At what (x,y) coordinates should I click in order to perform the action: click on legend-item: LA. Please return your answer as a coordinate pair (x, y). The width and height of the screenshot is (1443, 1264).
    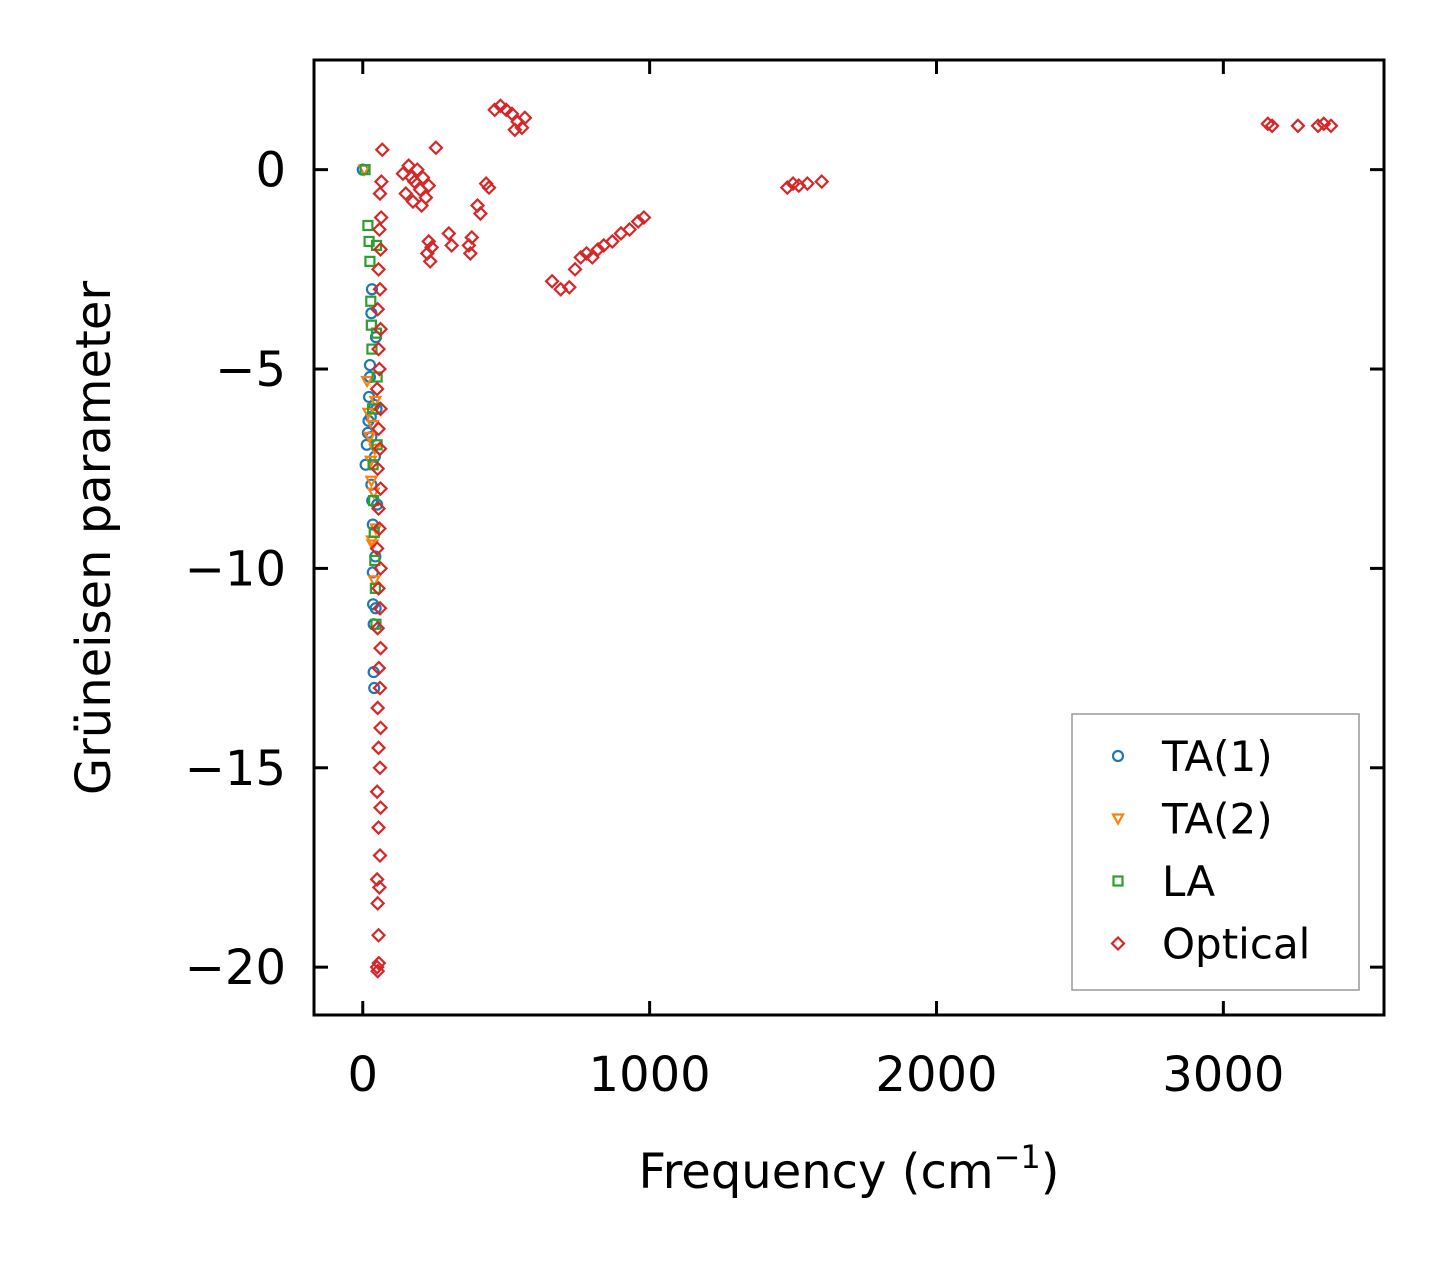
    Looking at the image, I should click on (1163, 881).